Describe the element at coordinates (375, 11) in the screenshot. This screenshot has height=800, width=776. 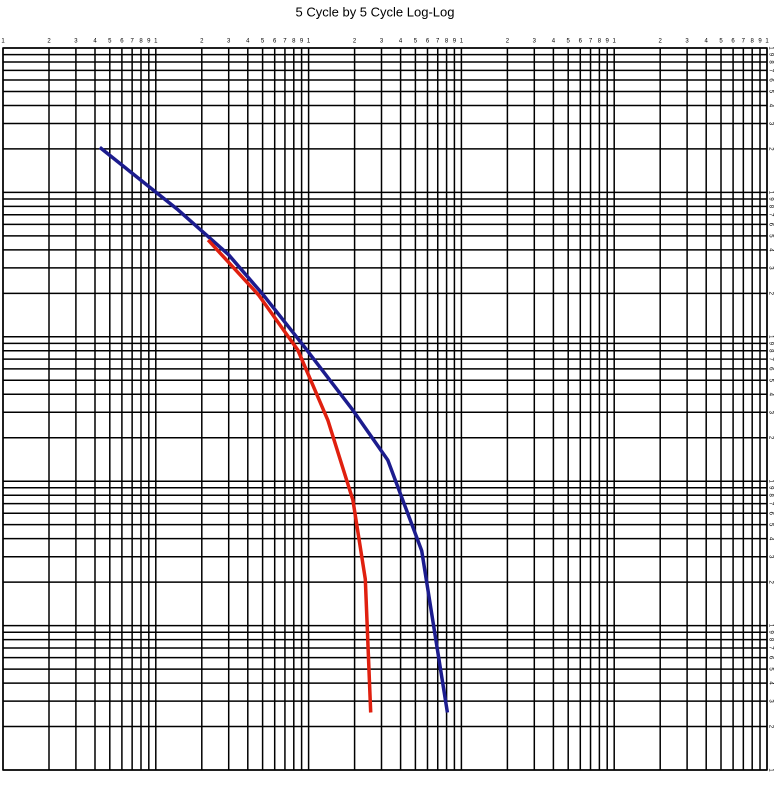
I see `chart-title: 5 Cycle by 5 Cycle Log-Log` at that location.